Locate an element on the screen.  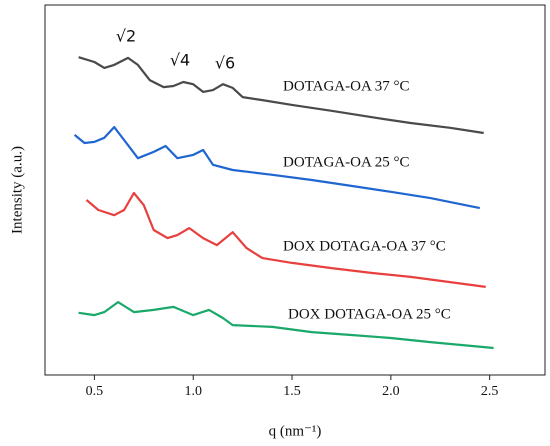
x-tick-label: 1.0 is located at coordinates (193, 391).